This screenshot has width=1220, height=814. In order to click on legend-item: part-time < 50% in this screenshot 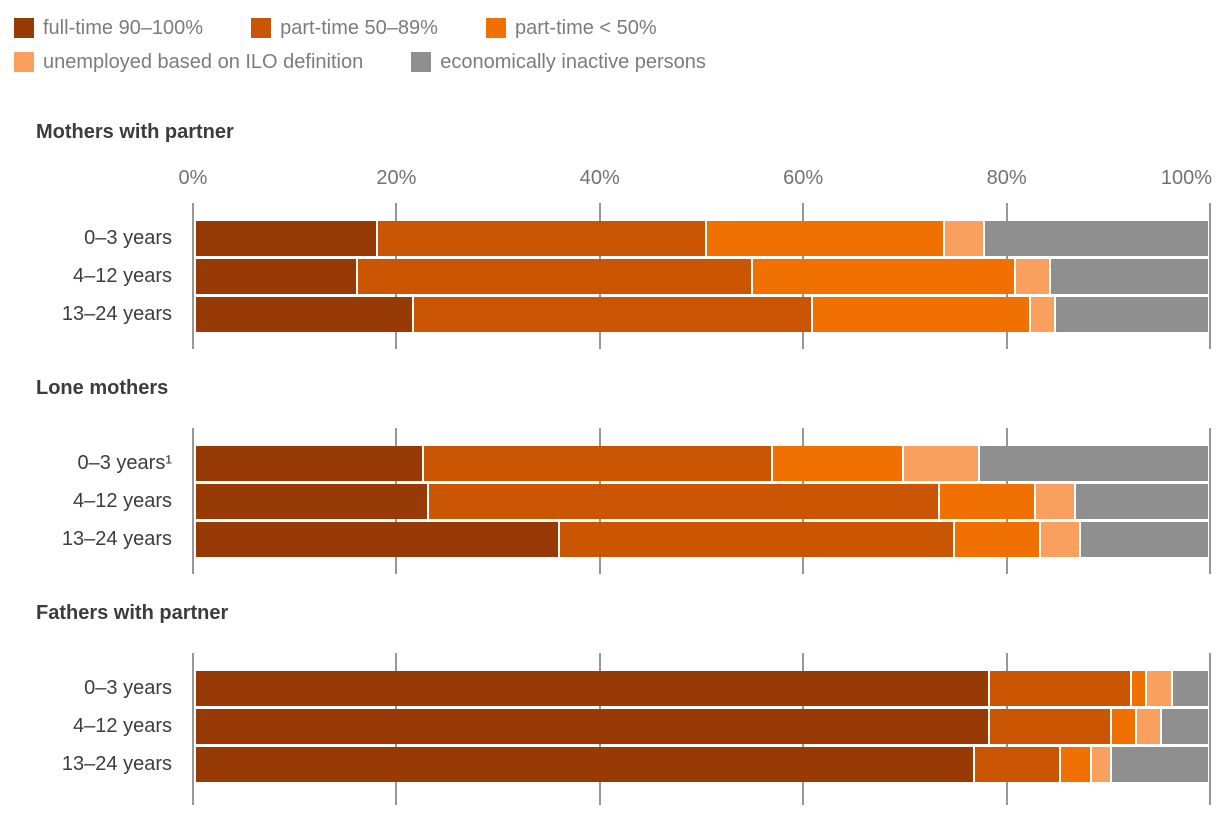, I will do `click(571, 28)`.